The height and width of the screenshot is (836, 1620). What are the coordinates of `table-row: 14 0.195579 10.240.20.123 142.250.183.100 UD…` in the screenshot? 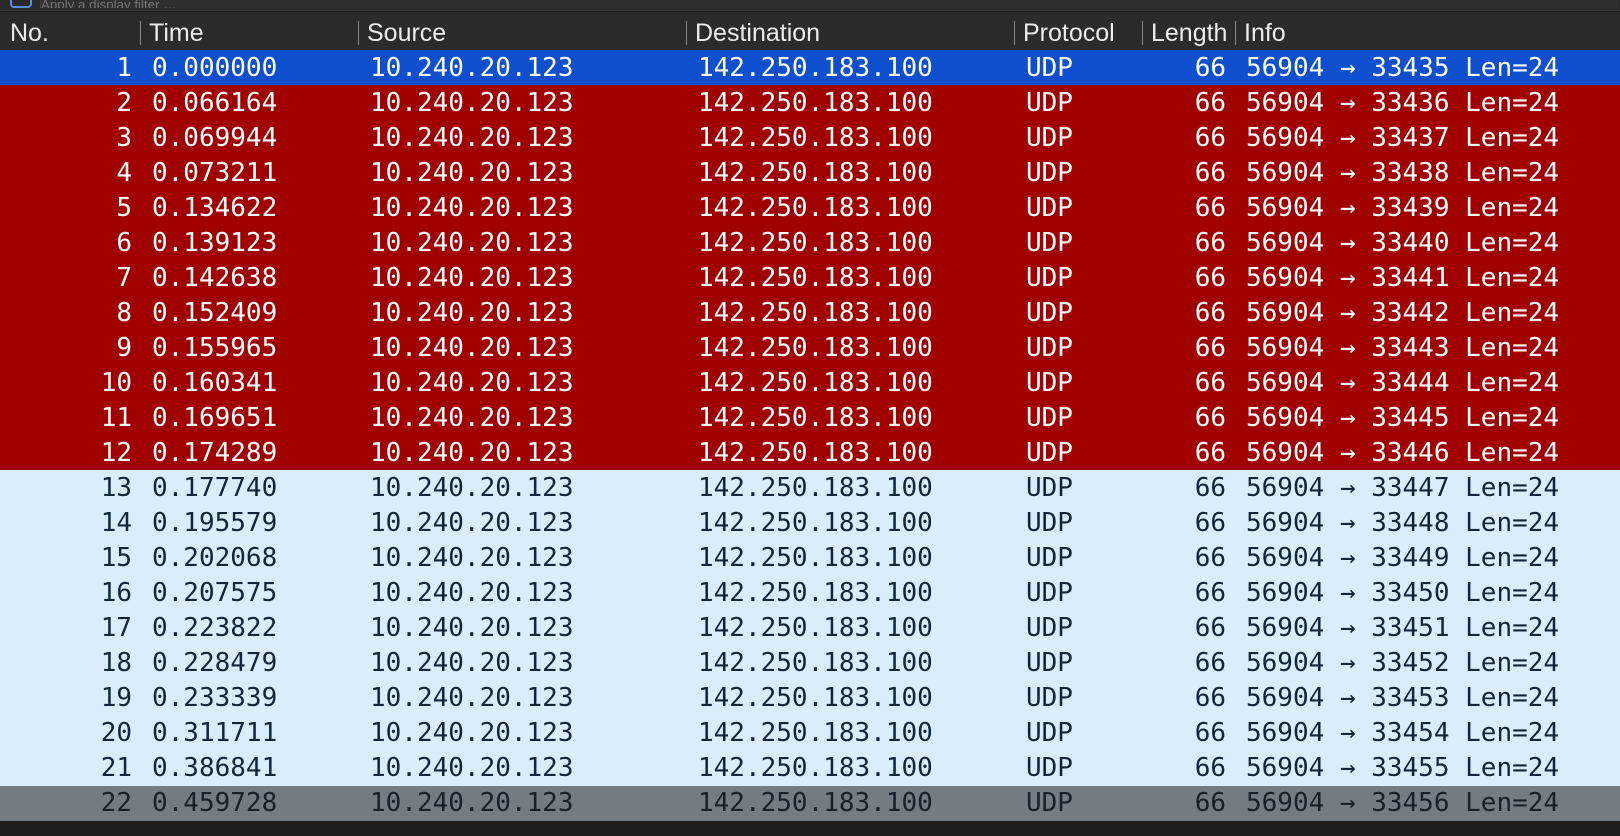 It's located at (810, 523).